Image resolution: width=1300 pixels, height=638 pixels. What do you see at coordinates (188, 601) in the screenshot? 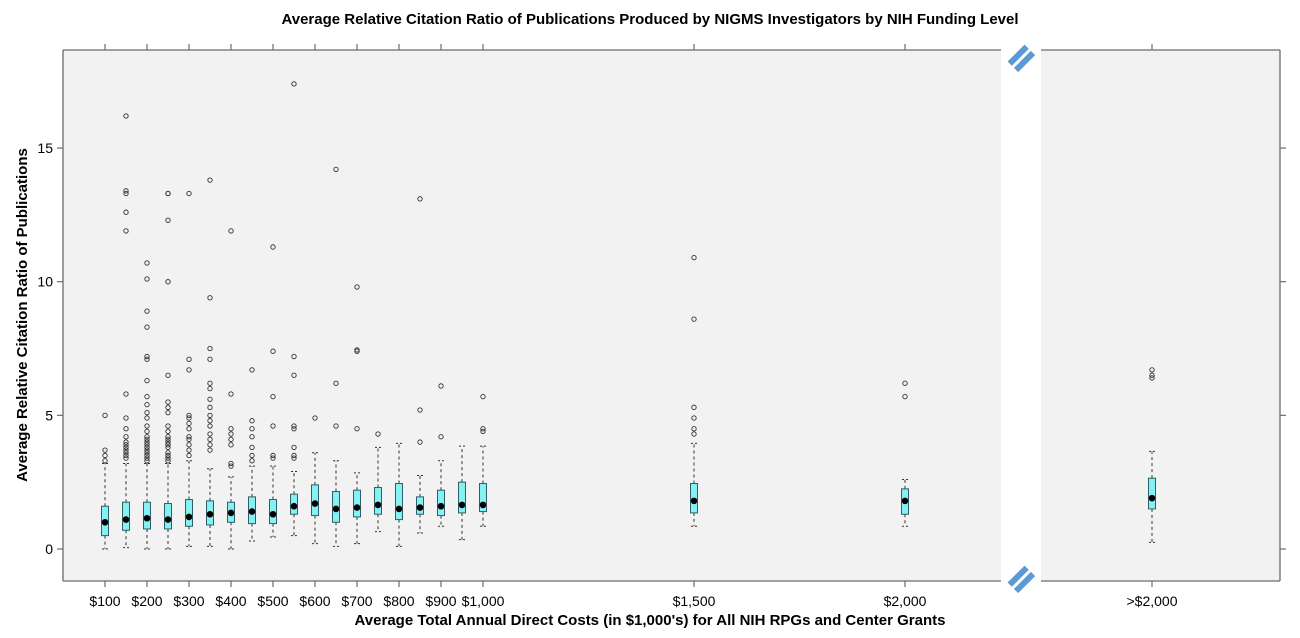
I see `x-tick-label: $300` at bounding box center [188, 601].